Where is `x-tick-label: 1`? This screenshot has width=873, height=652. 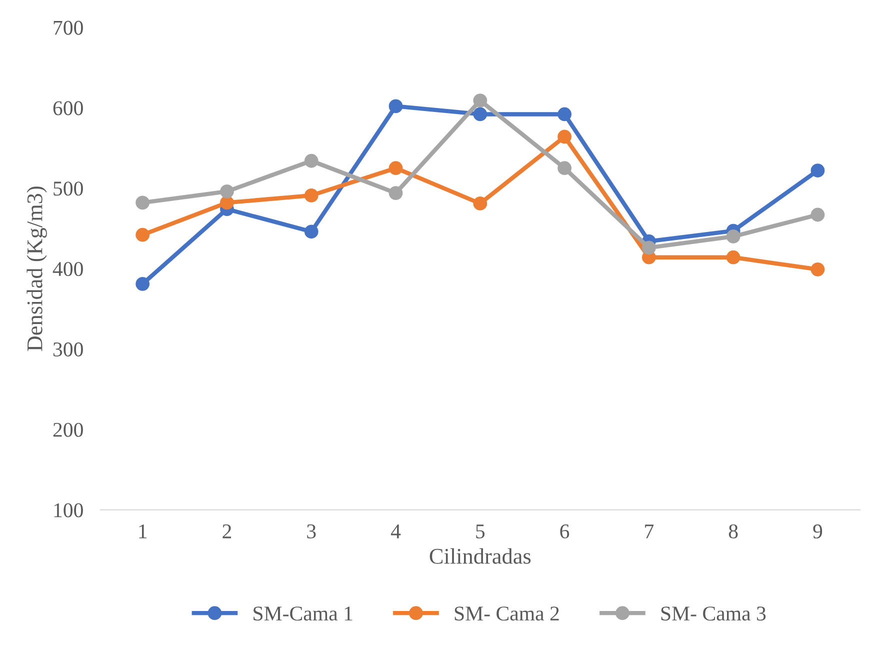 x-tick-label: 1 is located at coordinates (143, 531).